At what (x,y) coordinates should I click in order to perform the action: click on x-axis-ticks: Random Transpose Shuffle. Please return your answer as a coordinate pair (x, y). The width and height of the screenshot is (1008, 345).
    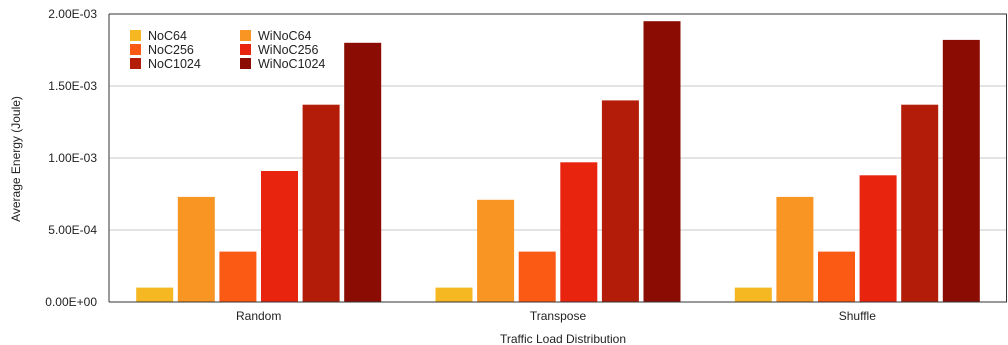
    Looking at the image, I should click on (556, 316).